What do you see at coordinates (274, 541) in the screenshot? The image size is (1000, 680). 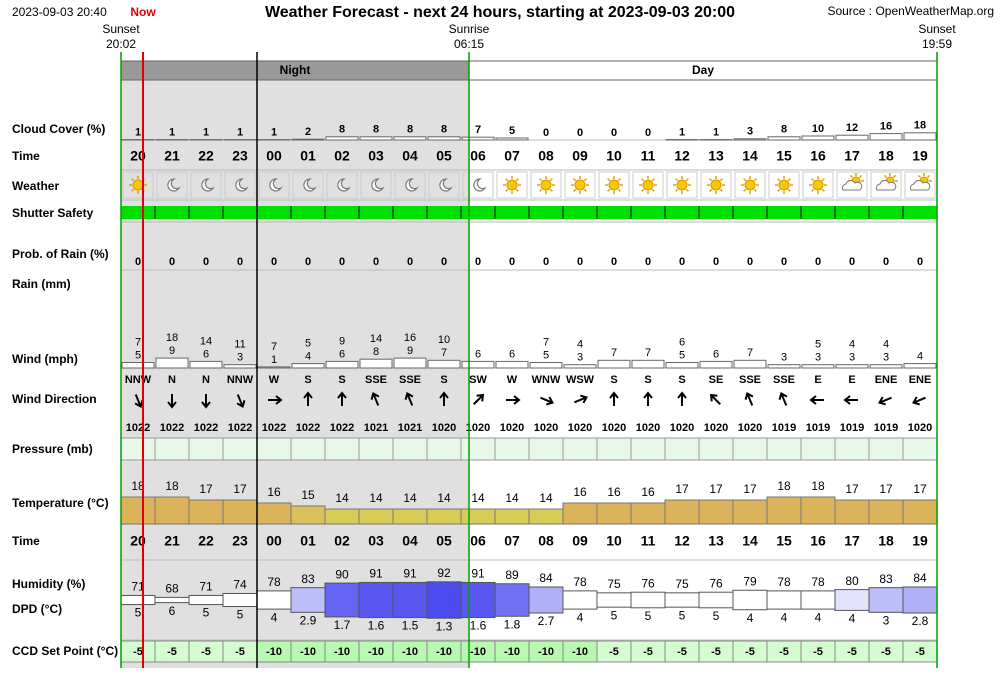 I see `hour-label: 00` at bounding box center [274, 541].